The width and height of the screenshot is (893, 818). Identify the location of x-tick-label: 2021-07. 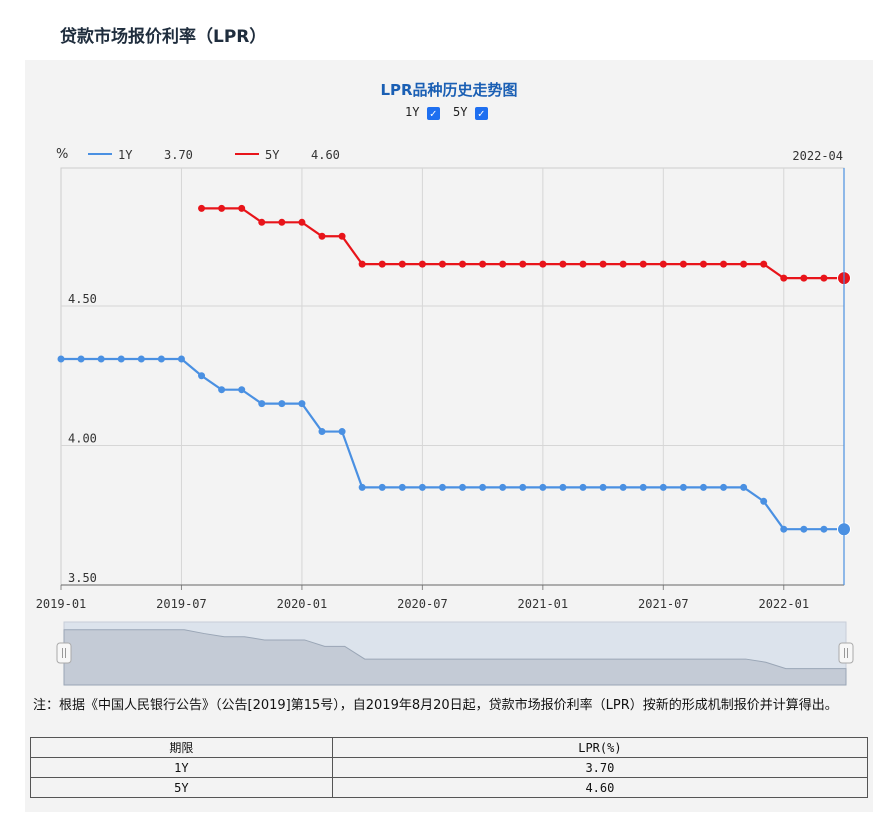
(663, 604).